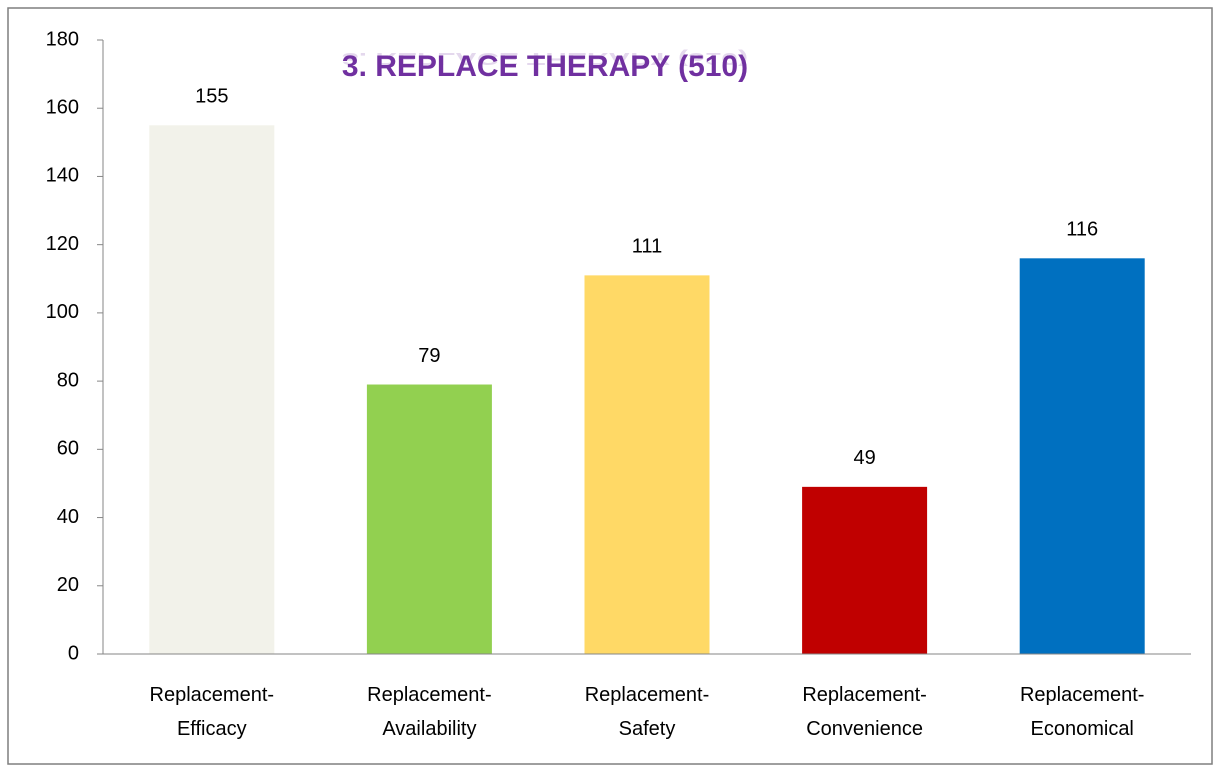 The image size is (1220, 772). What do you see at coordinates (68, 585) in the screenshot?
I see `y-tick-label: 20` at bounding box center [68, 585].